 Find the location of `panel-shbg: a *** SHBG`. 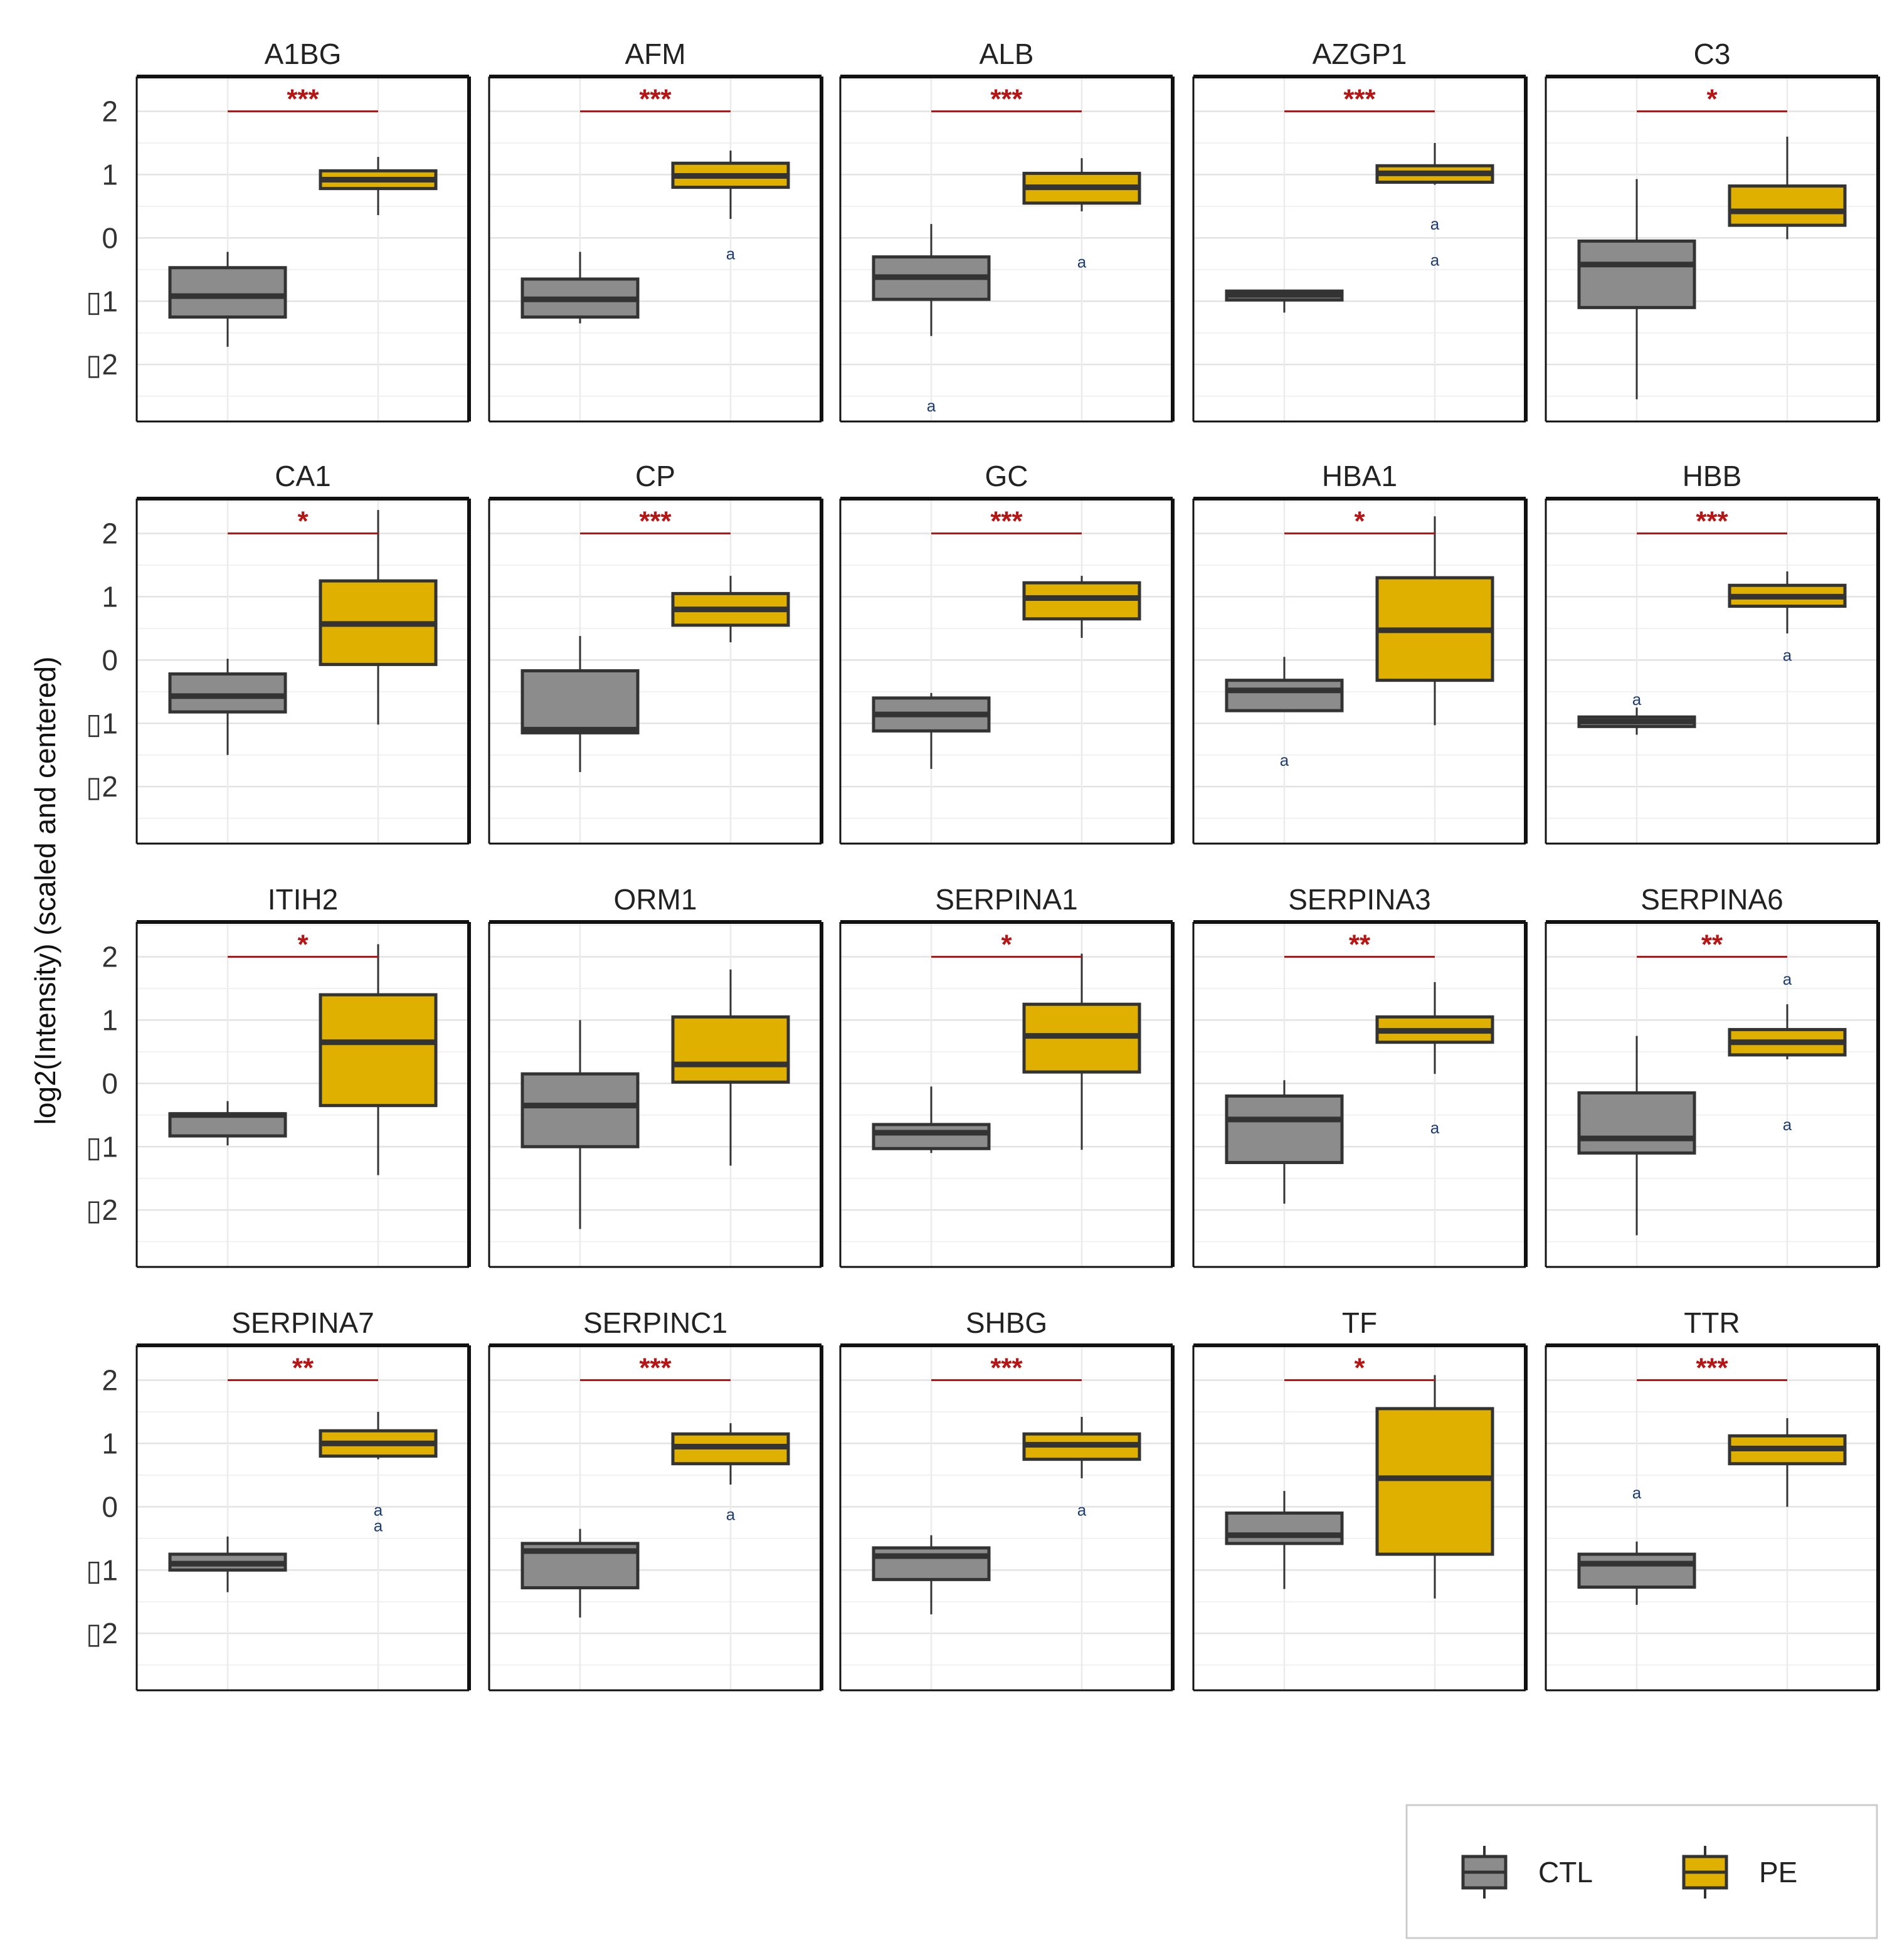

panel-shbg: a *** SHBG is located at coordinates (1007, 1499).